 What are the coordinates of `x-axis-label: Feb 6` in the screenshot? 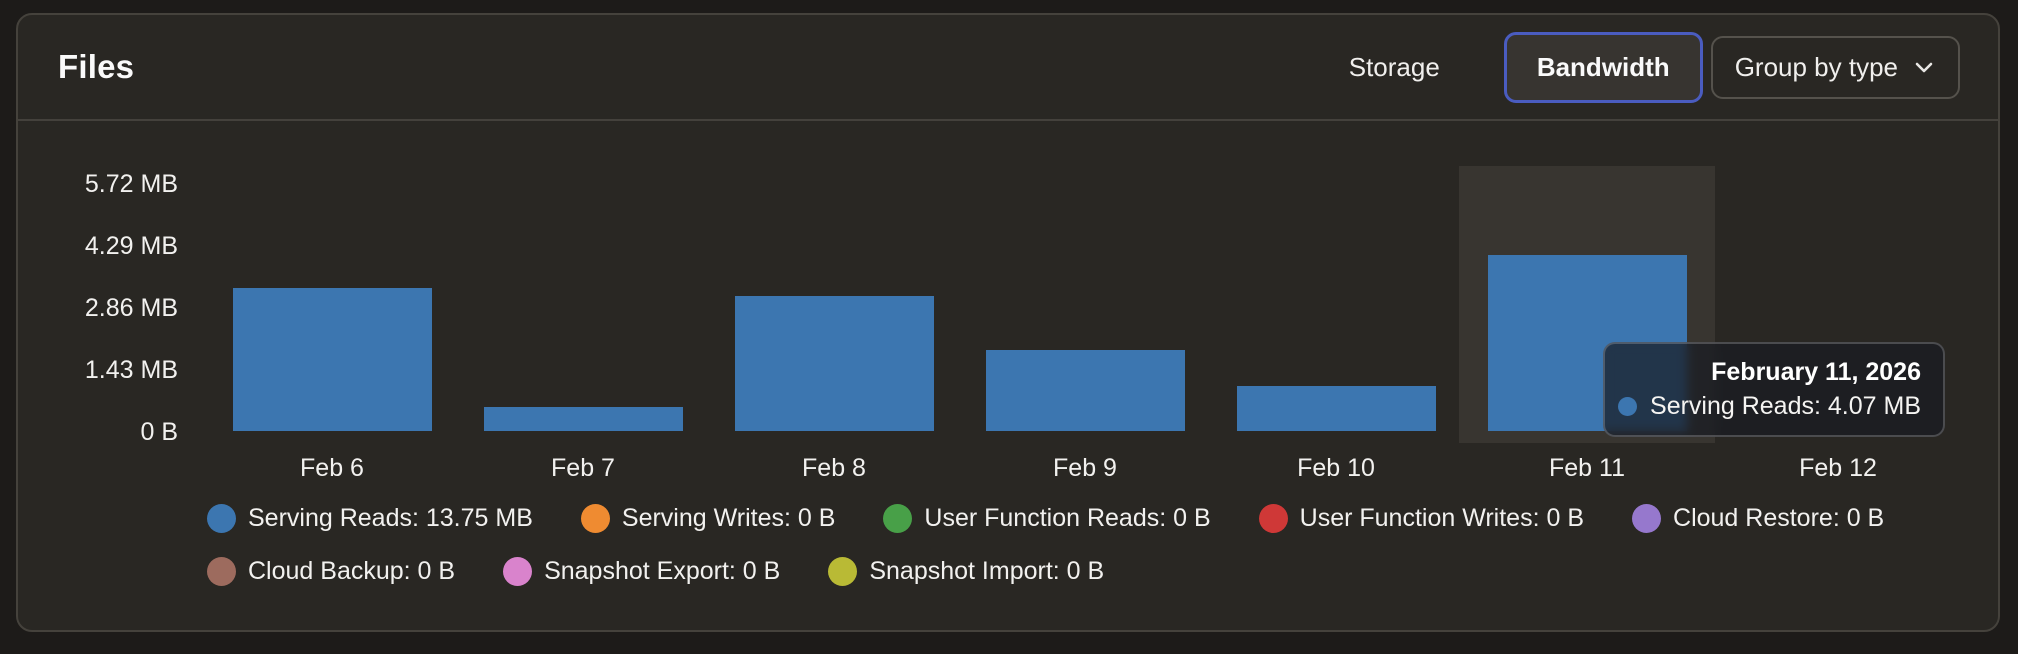 It's located at (332, 468).